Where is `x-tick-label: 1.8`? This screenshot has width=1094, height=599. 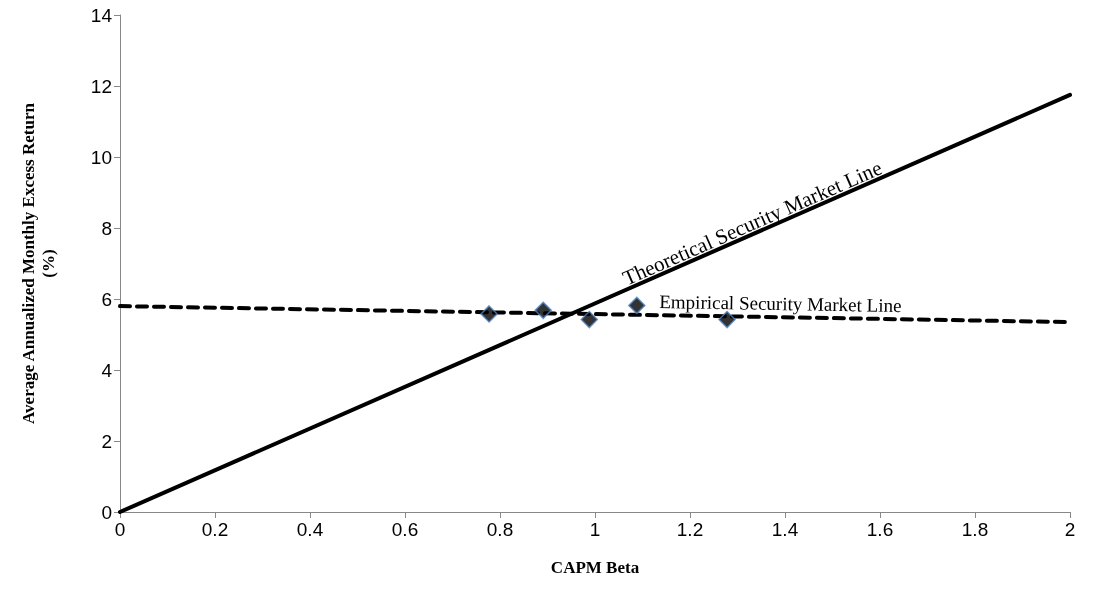
x-tick-label: 1.8 is located at coordinates (975, 529).